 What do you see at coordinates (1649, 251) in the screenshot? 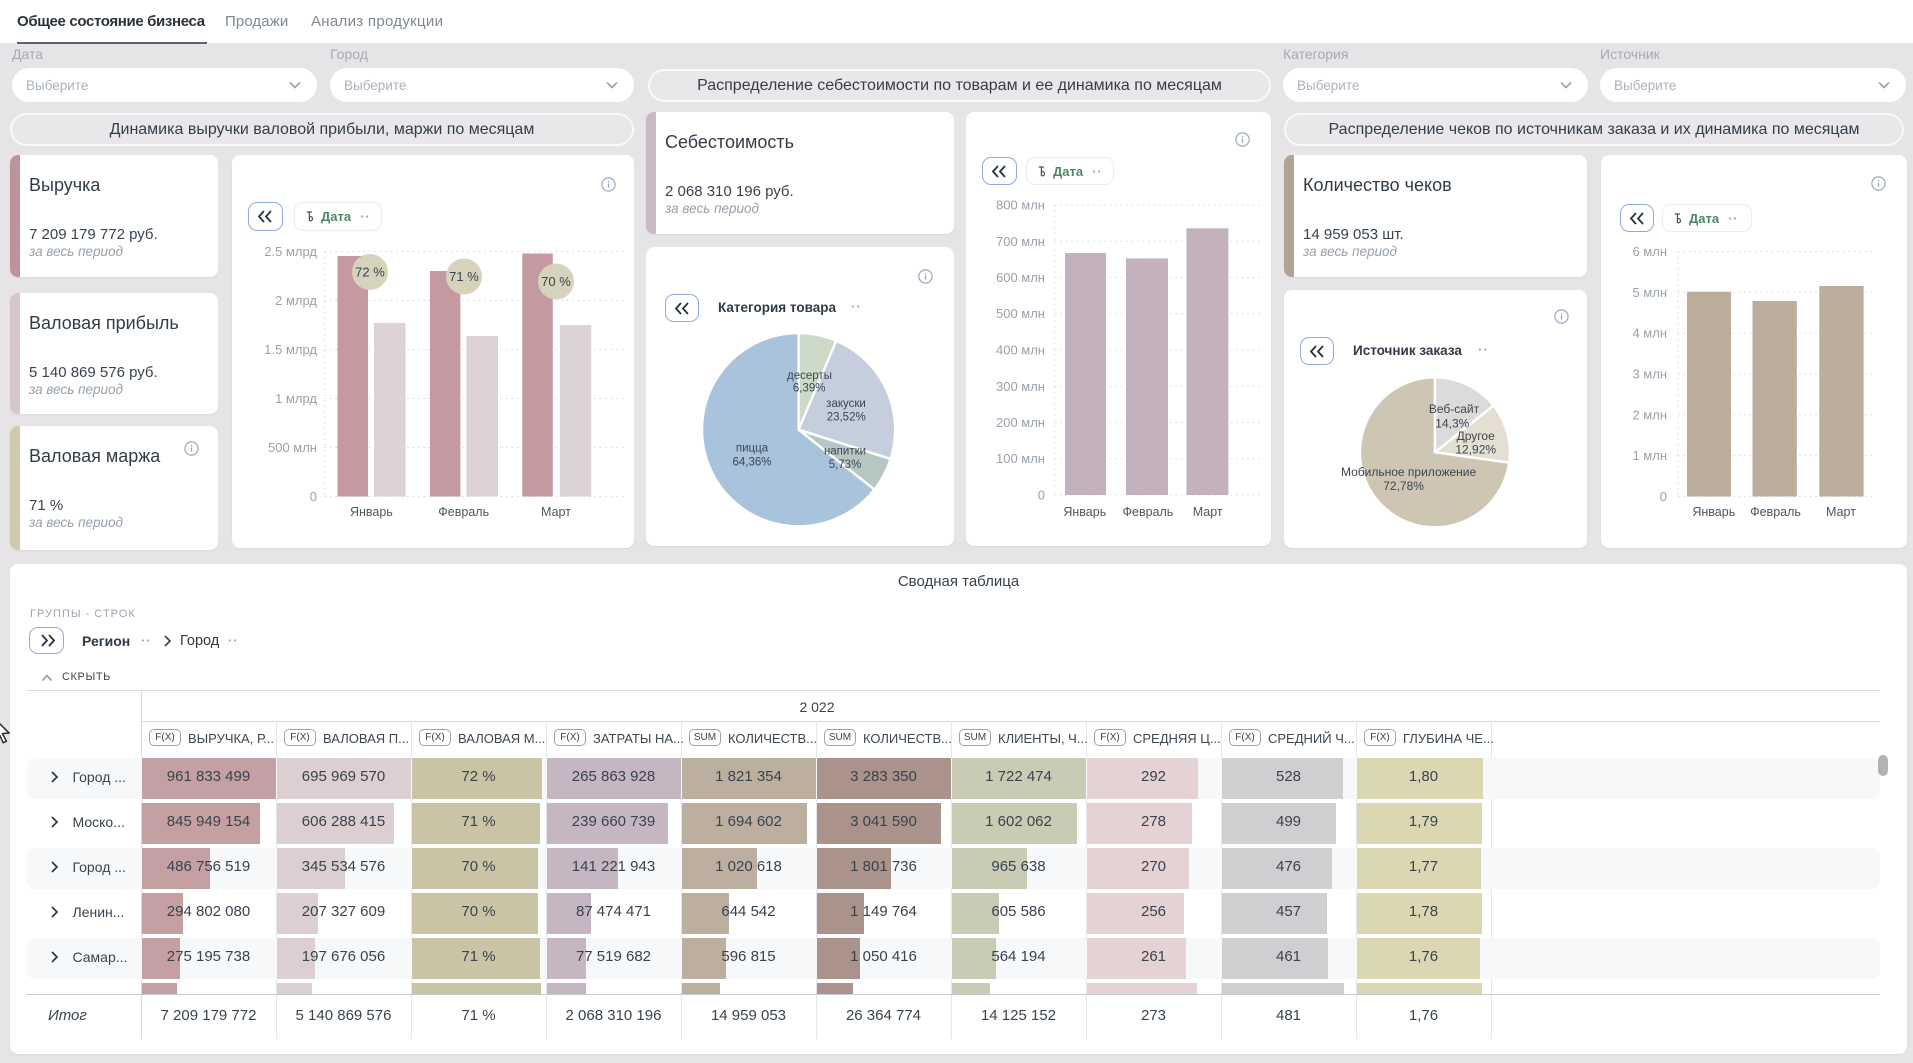
I see `svg-text: 6 млн` at bounding box center [1649, 251].